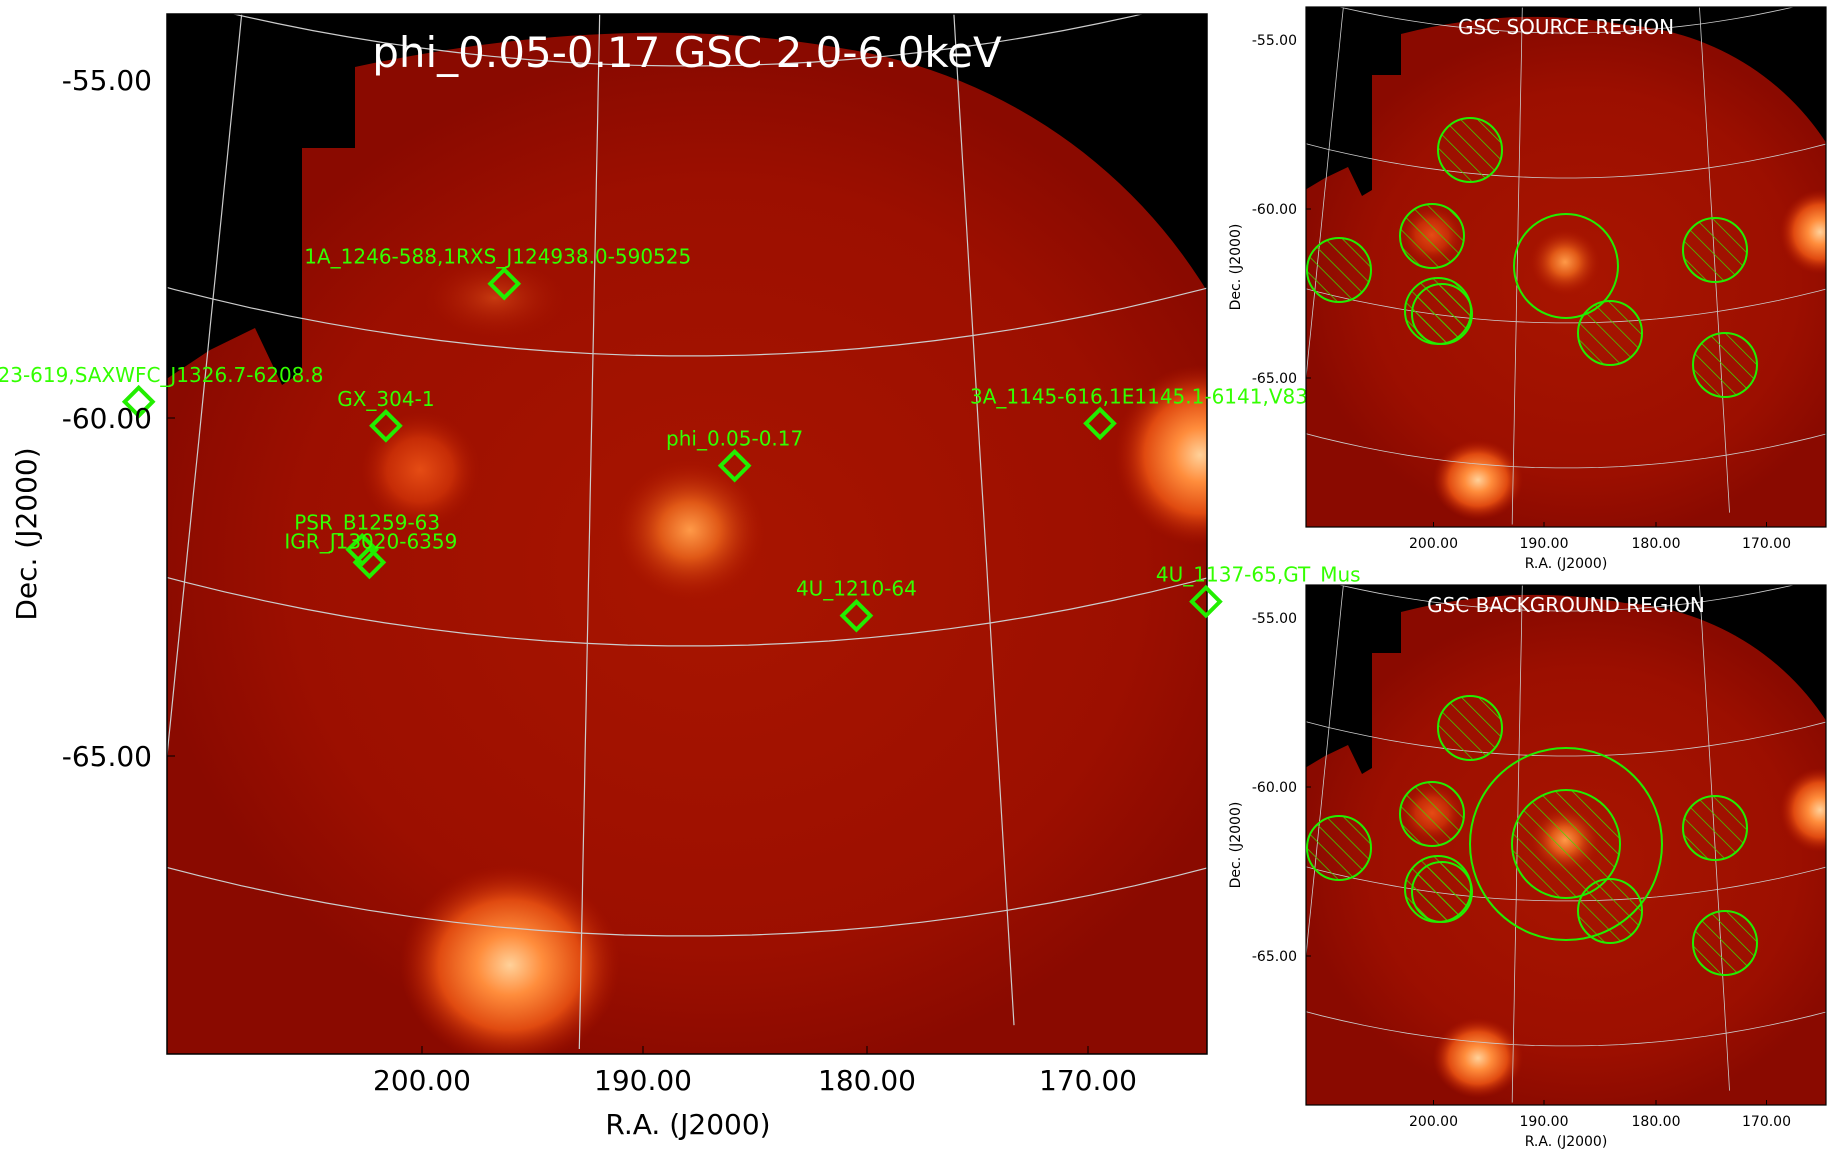  I want to click on panel-b-coordinate-grid, so click(1566, 844).